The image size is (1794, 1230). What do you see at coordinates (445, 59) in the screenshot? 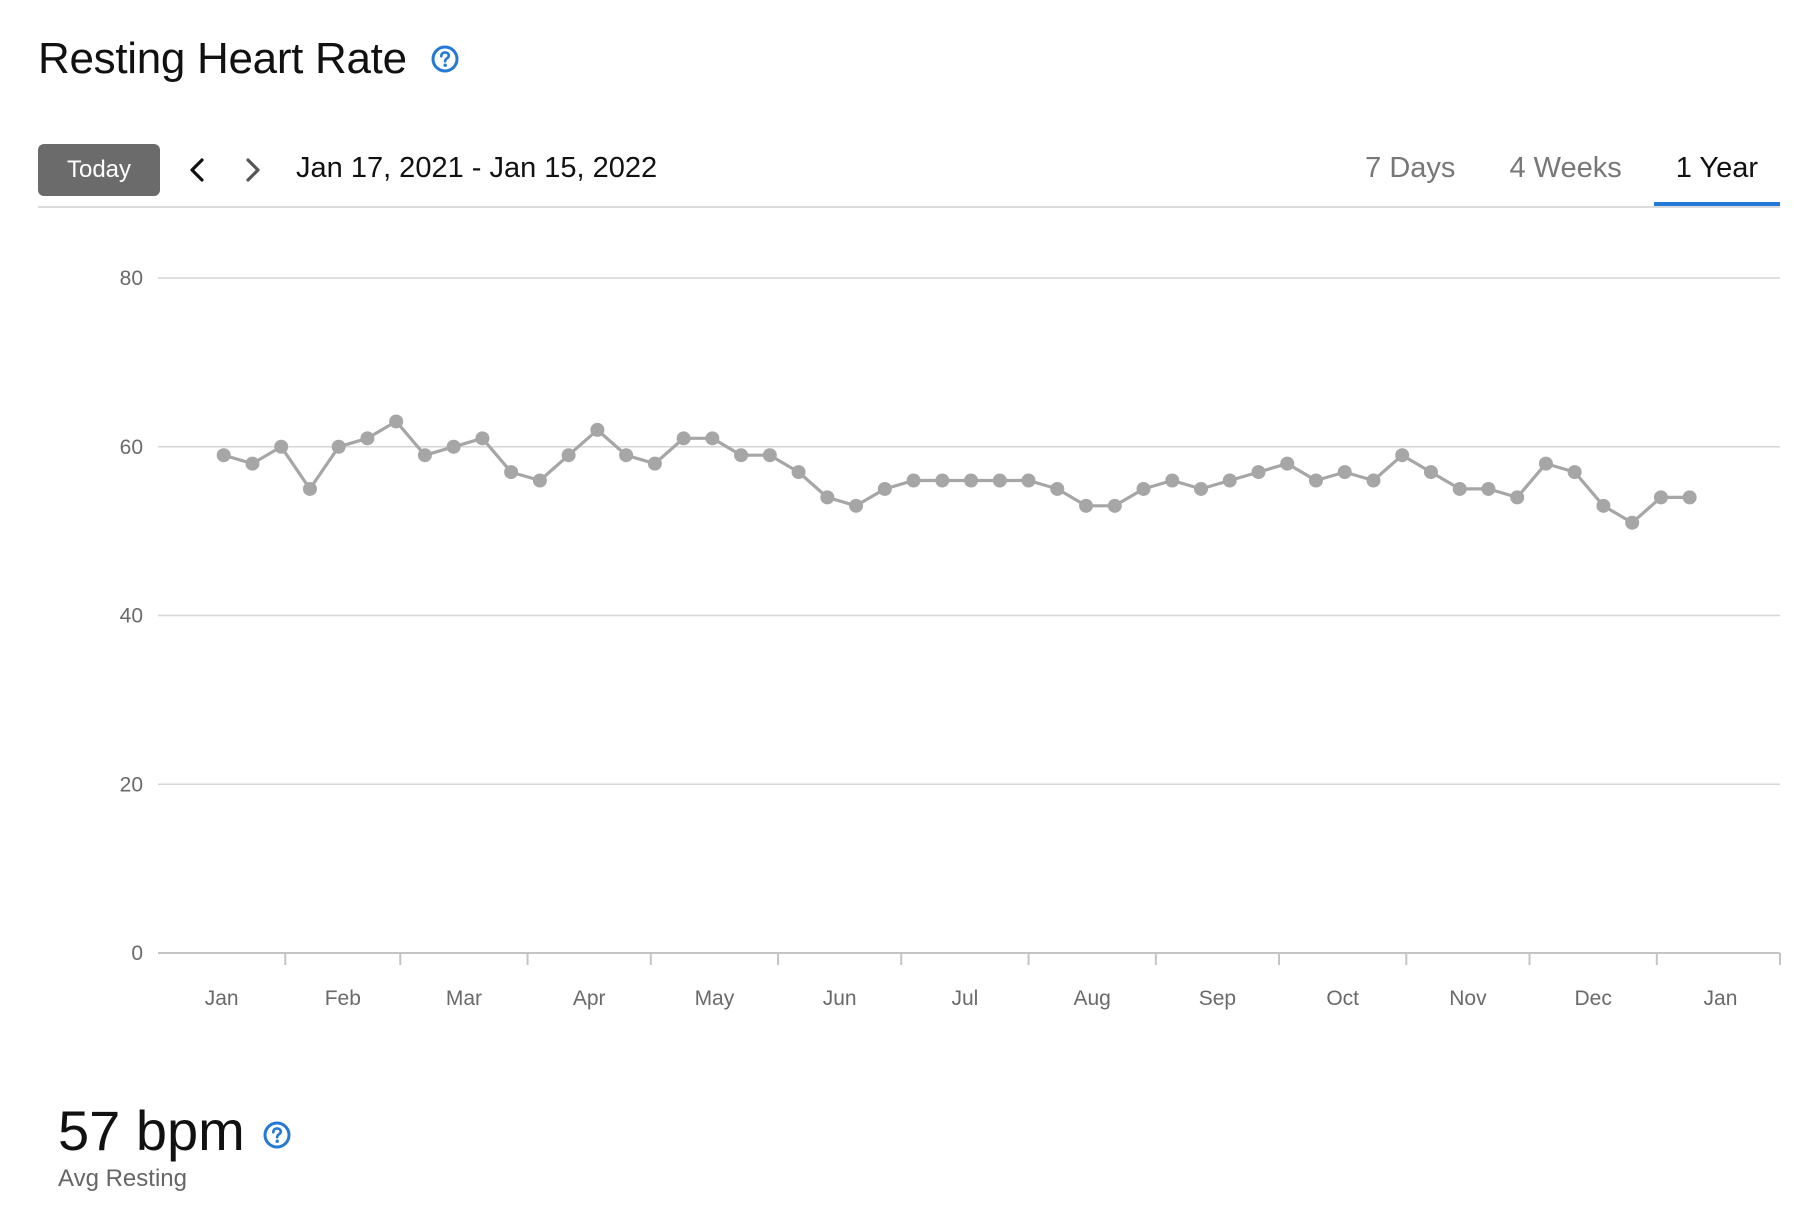
I see `help-icon` at bounding box center [445, 59].